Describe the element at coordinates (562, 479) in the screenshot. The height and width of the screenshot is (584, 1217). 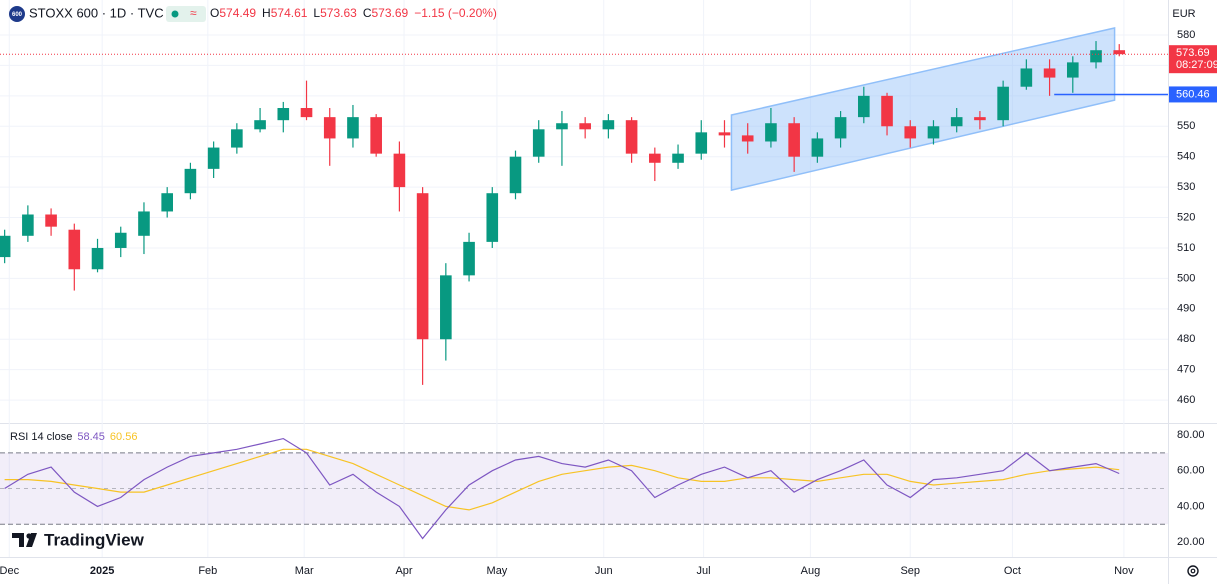
I see `rsi-line` at that location.